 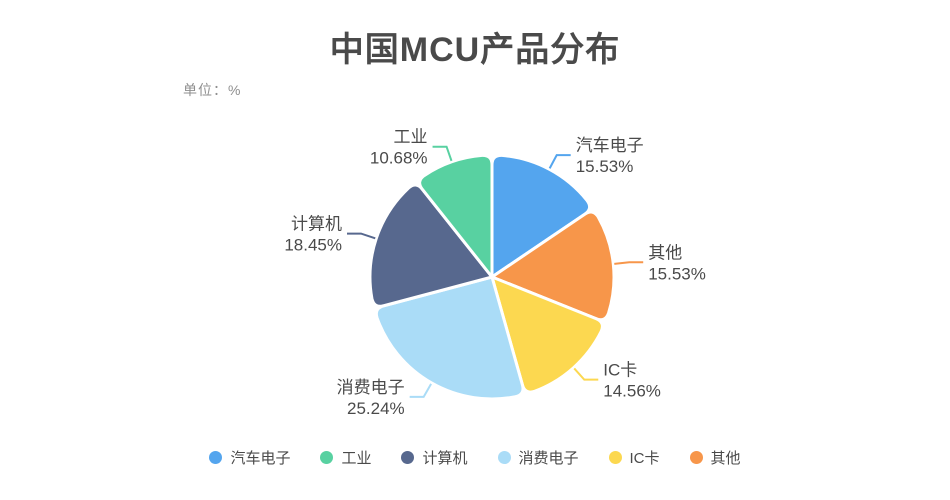 What do you see at coordinates (677, 263) in the screenshot?
I see `slice-label-其他: 其他 15.53%` at bounding box center [677, 263].